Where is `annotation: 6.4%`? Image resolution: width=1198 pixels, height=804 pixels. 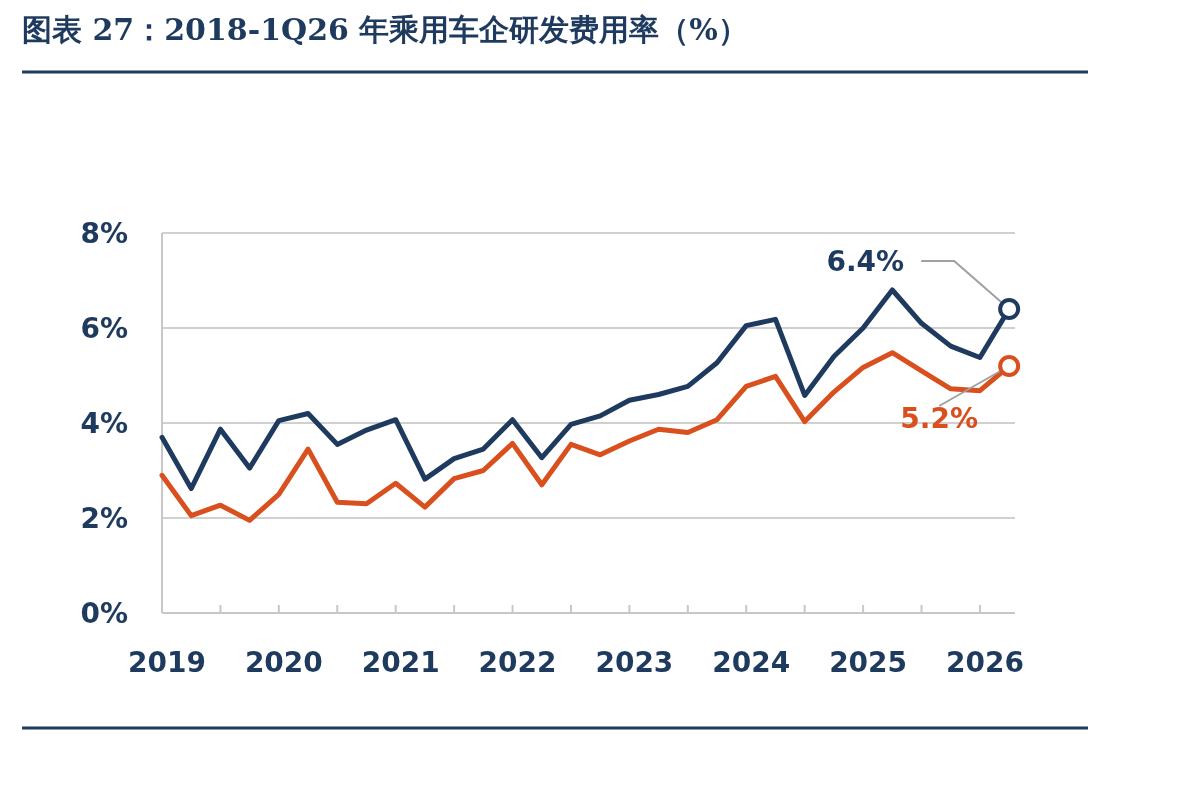
annotation: 6.4% is located at coordinates (865, 261).